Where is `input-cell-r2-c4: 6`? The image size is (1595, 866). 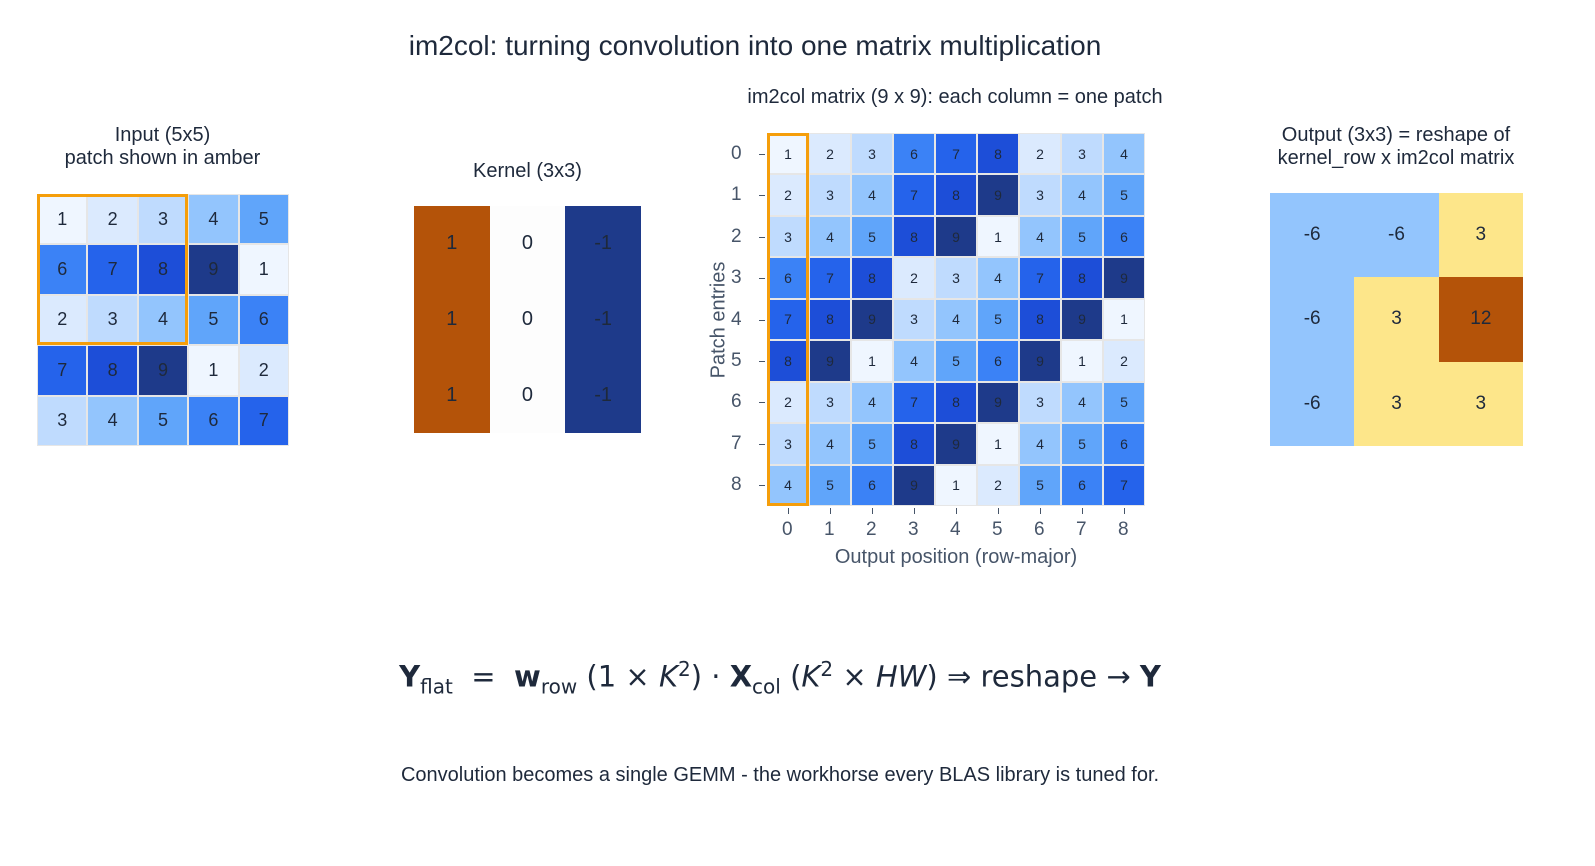
input-cell-r2-c4: 6 is located at coordinates (263, 320).